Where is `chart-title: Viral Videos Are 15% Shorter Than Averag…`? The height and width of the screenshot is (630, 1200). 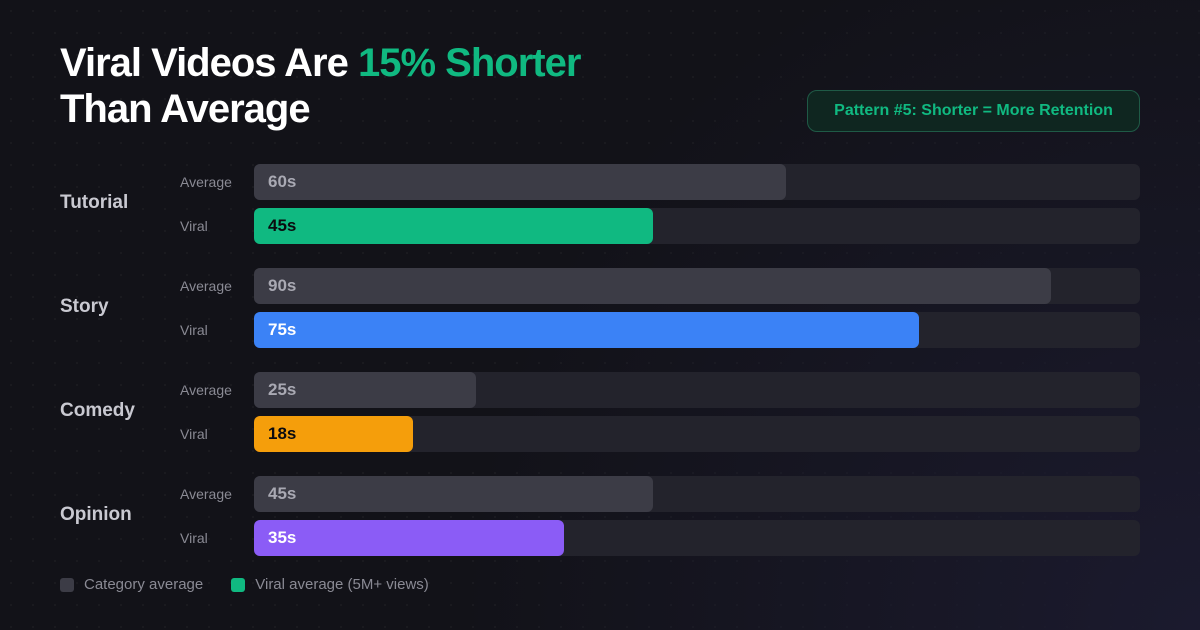 chart-title: Viral Videos Are 15% Shorter Than Averag… is located at coordinates (320, 86).